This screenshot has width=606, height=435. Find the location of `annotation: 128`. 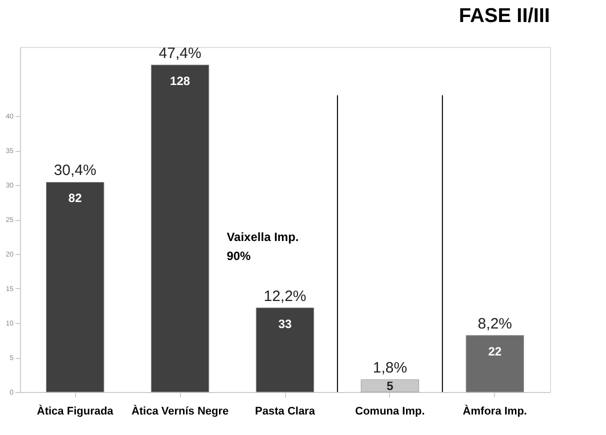

annotation: 128 is located at coordinates (180, 81).